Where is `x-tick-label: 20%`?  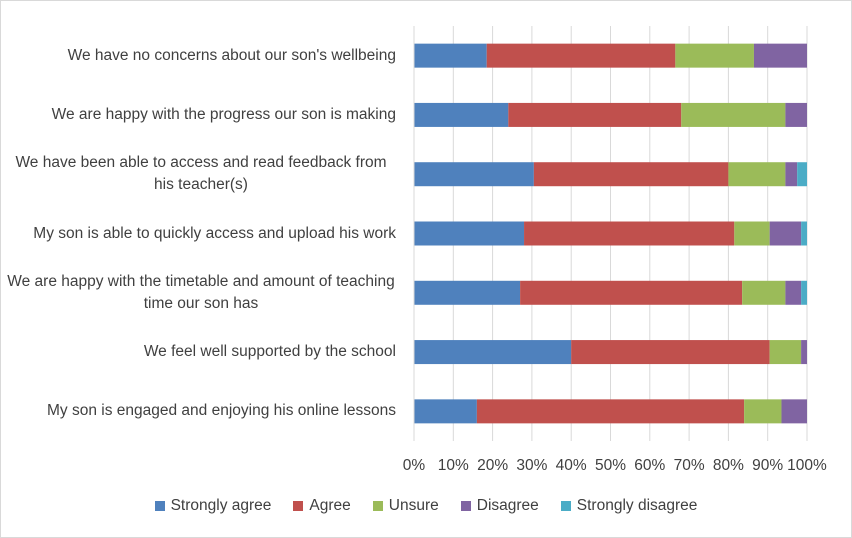 x-tick-label: 20% is located at coordinates (493, 465).